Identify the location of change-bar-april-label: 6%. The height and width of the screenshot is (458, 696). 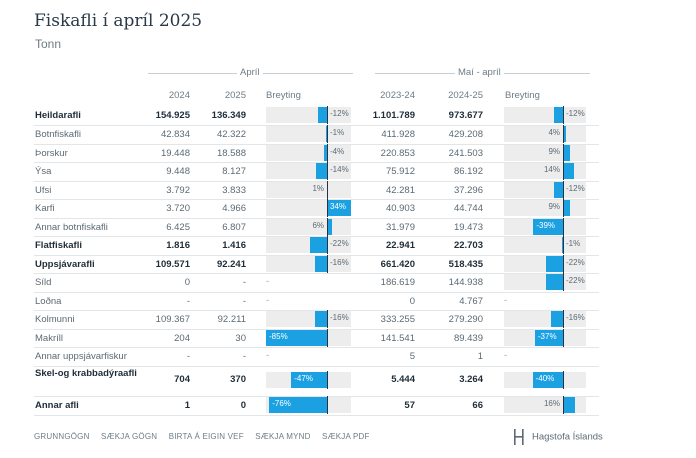
(318, 225).